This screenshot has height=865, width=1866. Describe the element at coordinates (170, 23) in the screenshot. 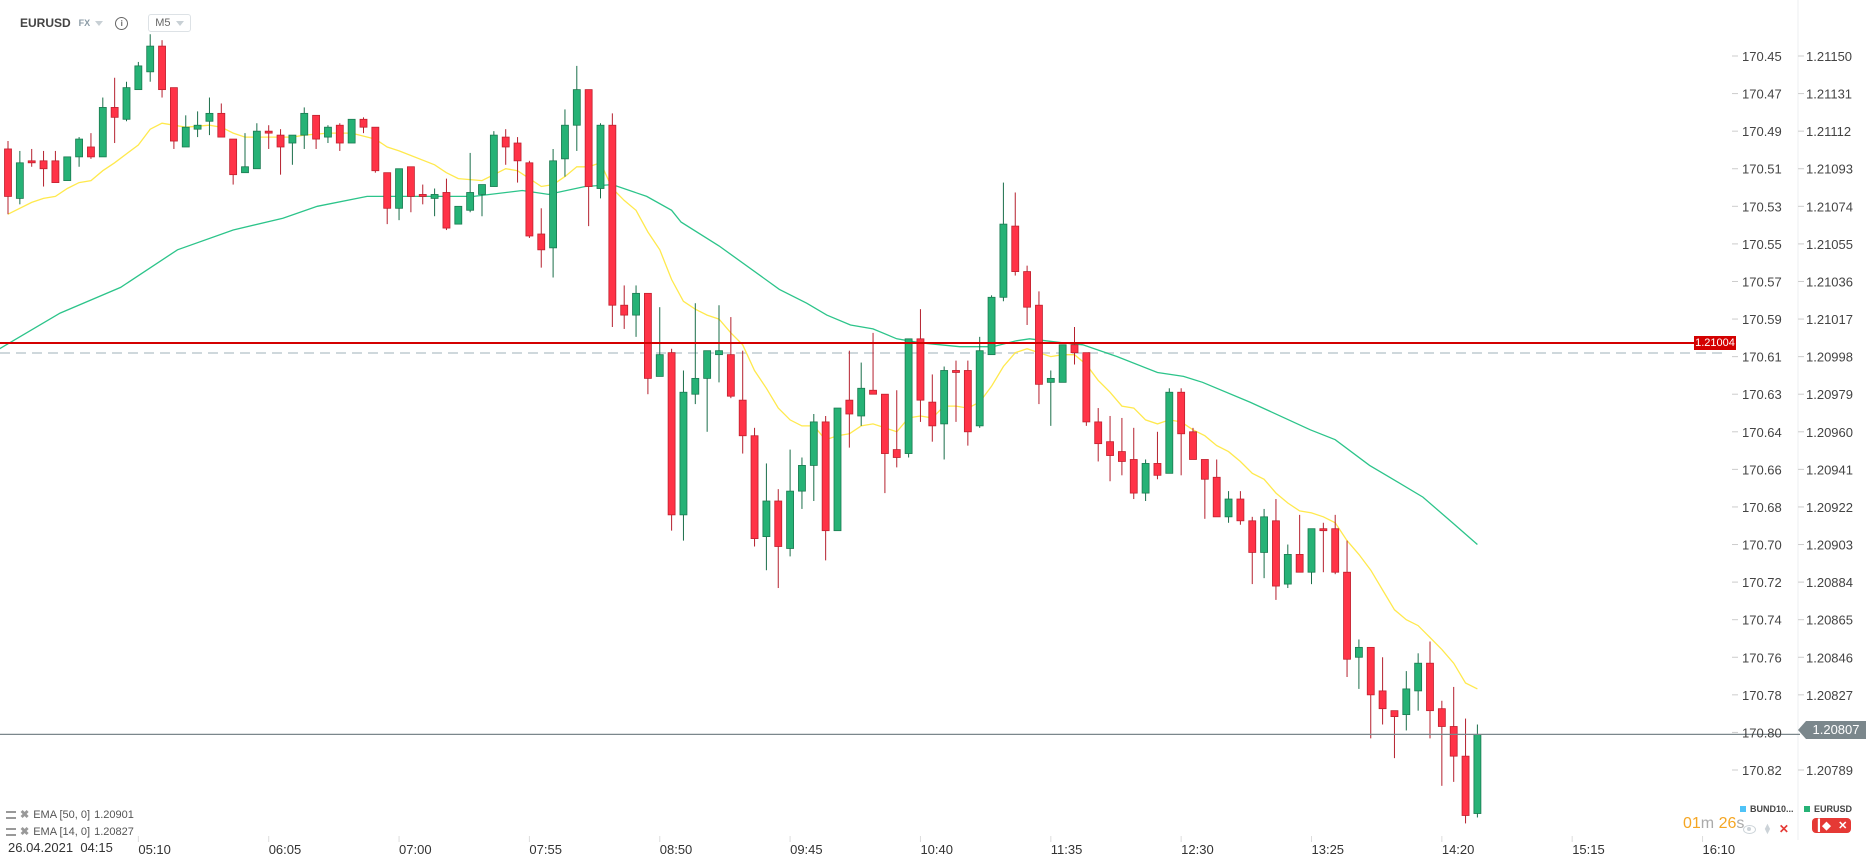

I see `timeframe-dropdown: M5` at that location.